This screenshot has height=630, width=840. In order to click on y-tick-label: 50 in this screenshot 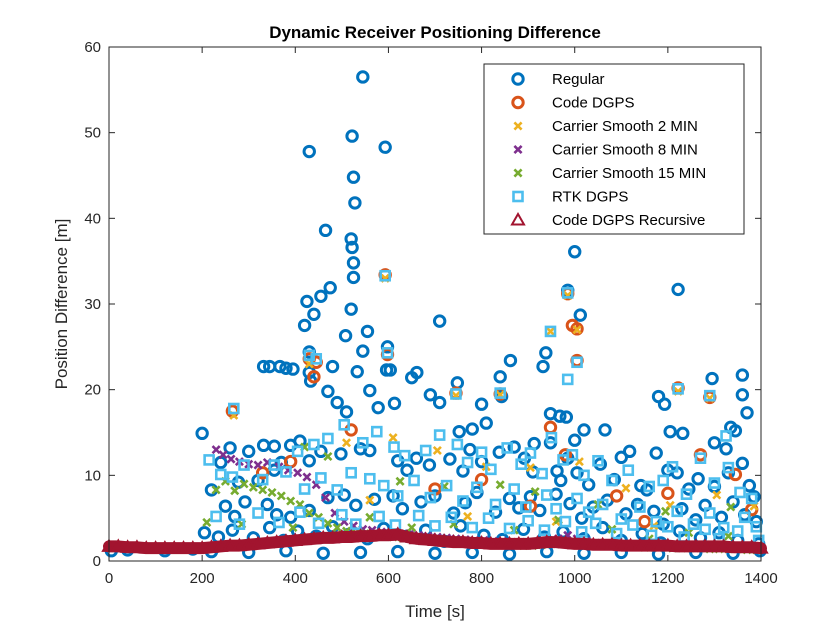, I will do `click(92, 133)`.